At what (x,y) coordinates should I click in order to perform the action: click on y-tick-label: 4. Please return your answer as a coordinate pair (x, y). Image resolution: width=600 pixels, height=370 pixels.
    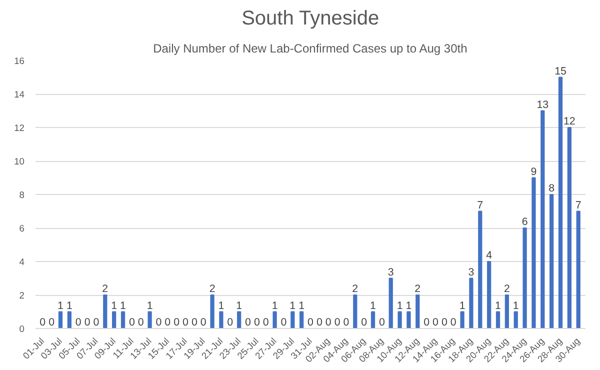
    Looking at the image, I should click on (22, 262).